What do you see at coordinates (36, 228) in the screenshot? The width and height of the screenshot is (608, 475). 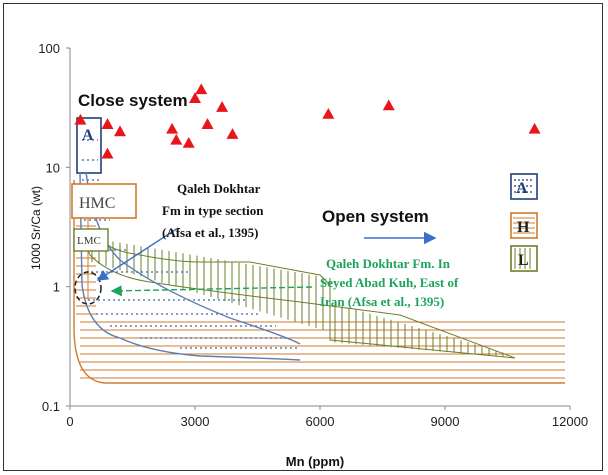 I see `y-axis-title: 1000 Sr/Ca (wt)` at bounding box center [36, 228].